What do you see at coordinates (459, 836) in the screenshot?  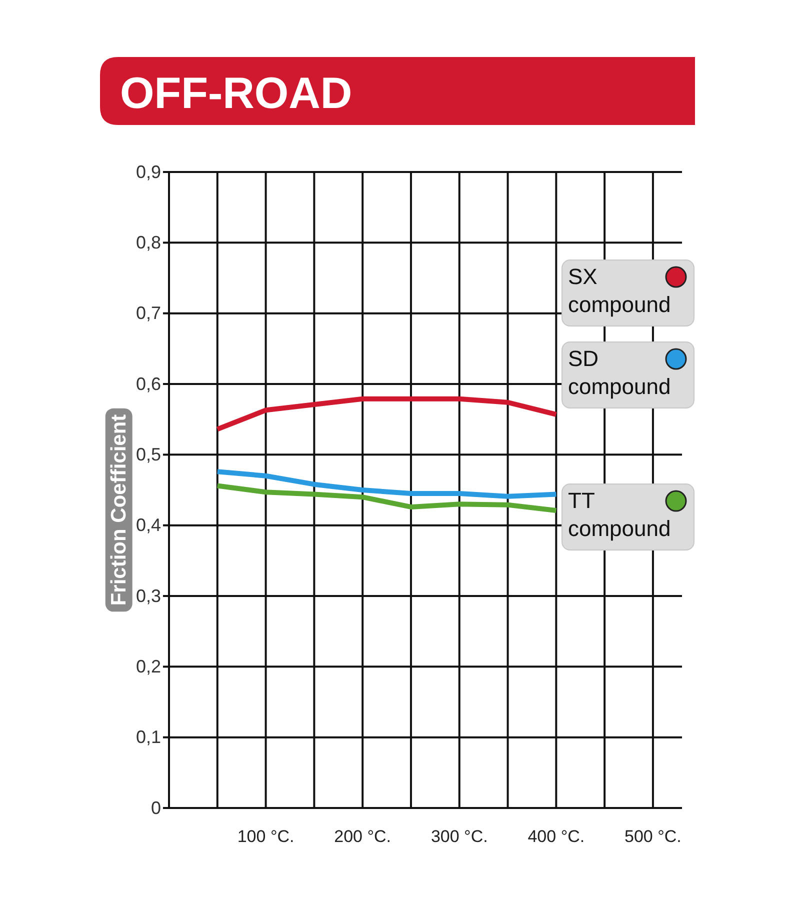 I see `x-tick-label: 300 °C.` at bounding box center [459, 836].